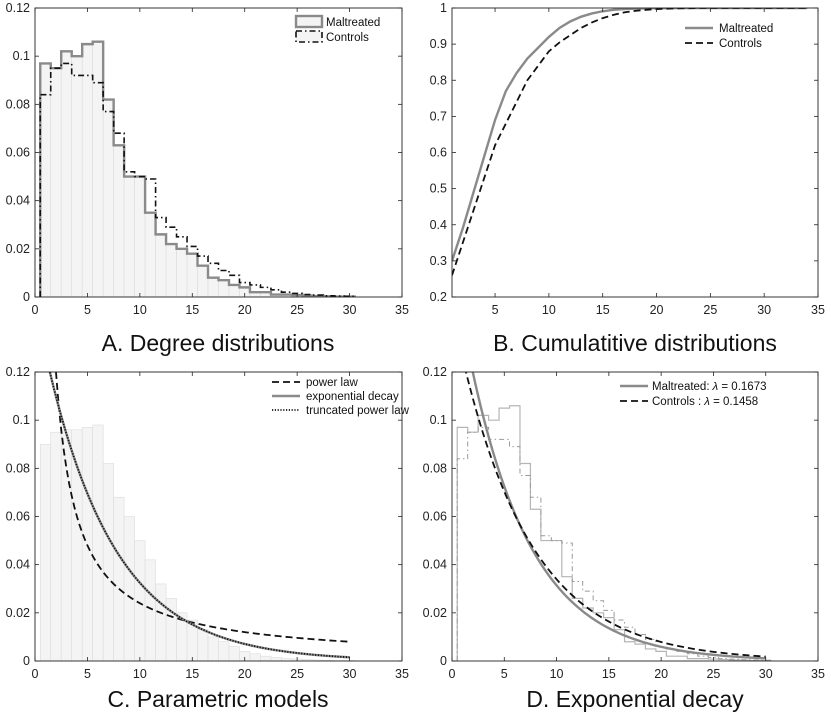 This screenshot has width=831, height=719. What do you see at coordinates (218, 343) in the screenshot?
I see `panel-caption: A. Degree distributions` at bounding box center [218, 343].